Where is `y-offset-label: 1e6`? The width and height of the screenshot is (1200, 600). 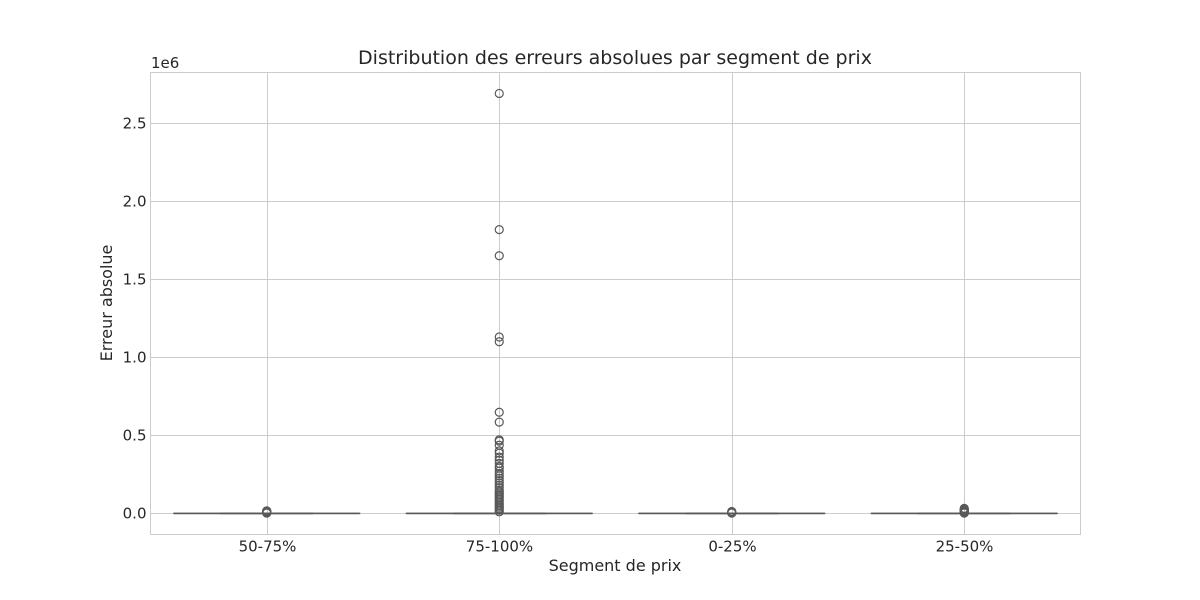
y-offset-label: 1e6 is located at coordinates (165, 63).